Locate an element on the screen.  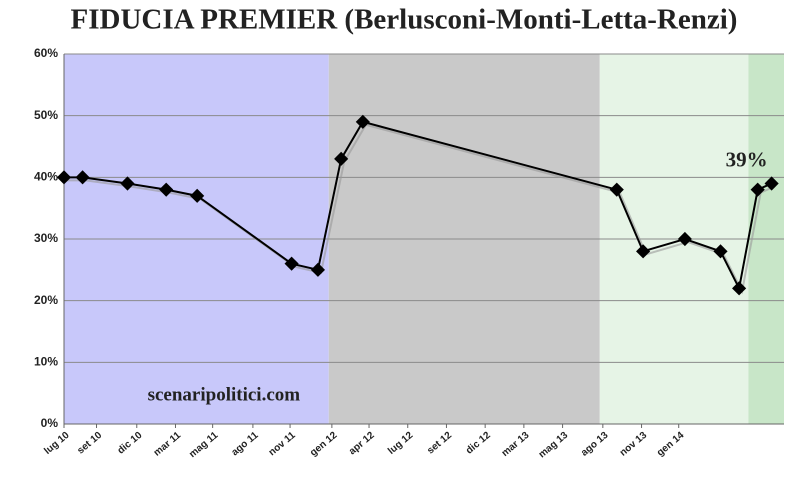
x-tick-label: nov 13 is located at coordinates (634, 444).